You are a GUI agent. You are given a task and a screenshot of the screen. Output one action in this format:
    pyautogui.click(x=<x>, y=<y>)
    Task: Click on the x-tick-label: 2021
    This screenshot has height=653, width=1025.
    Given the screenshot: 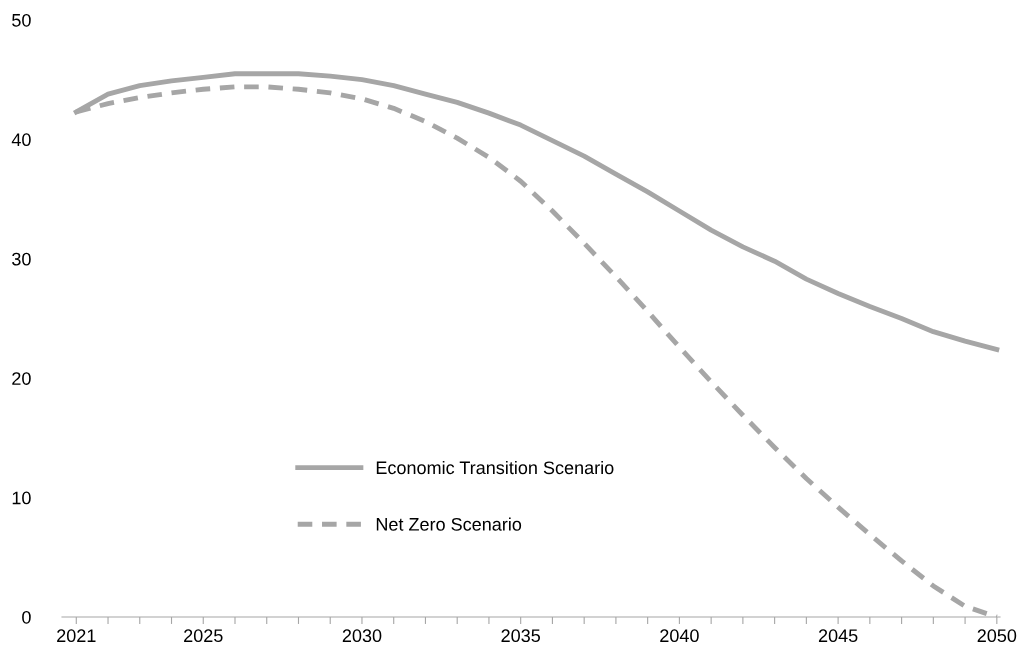 What is the action you would take?
    pyautogui.click(x=76, y=636)
    